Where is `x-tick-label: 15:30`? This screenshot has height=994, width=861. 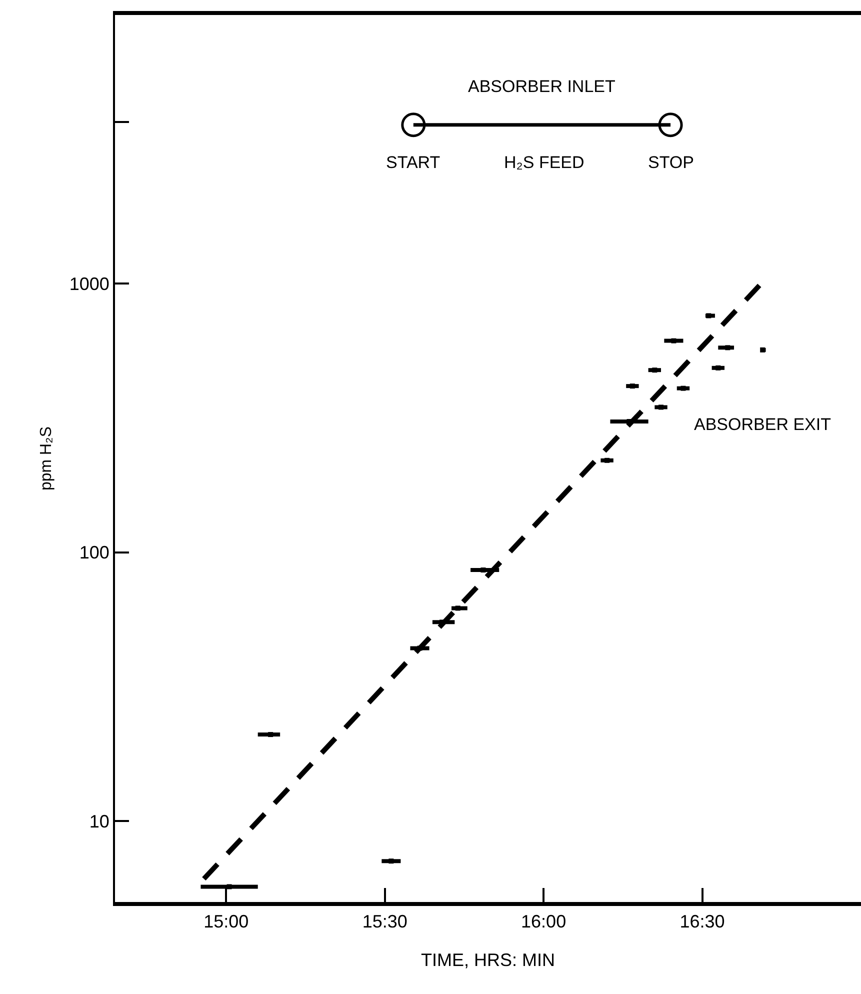
x-tick-label: 15:30 is located at coordinates (385, 922).